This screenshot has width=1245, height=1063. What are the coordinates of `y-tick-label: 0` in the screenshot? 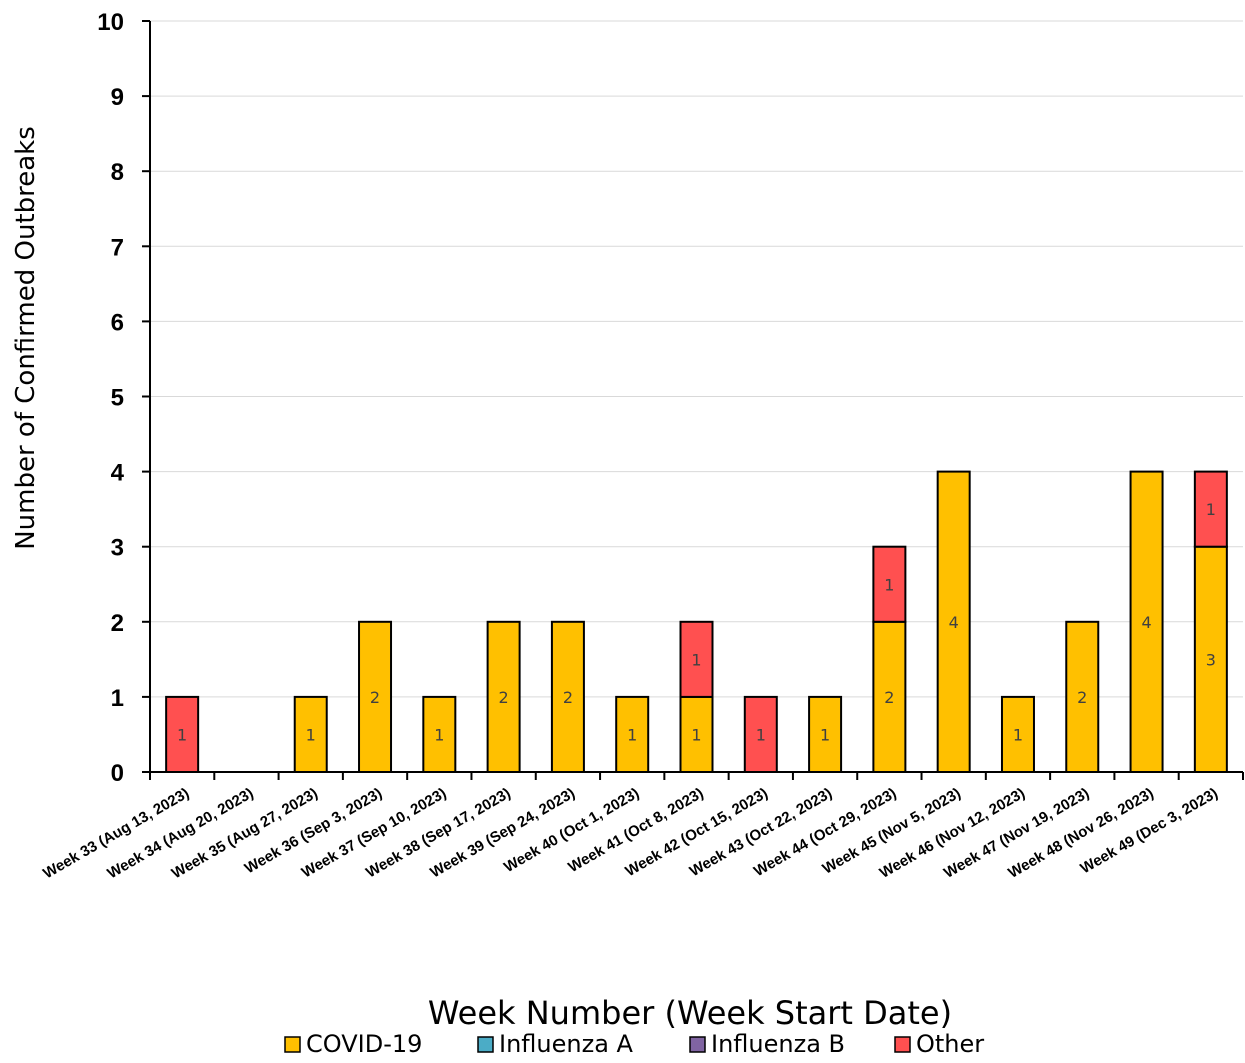 It's located at (117, 773).